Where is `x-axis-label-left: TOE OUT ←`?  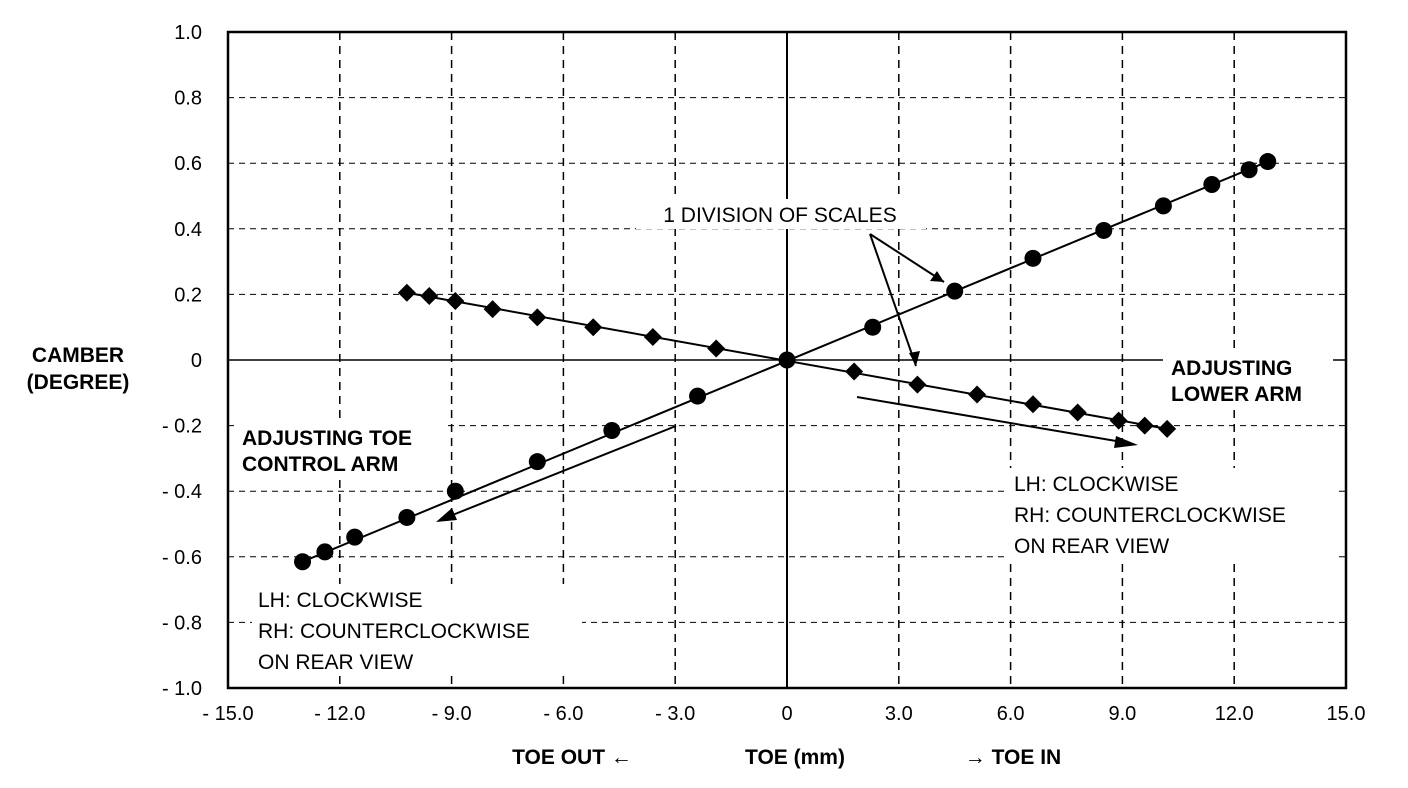 x-axis-label-left: TOE OUT ← is located at coordinates (572, 757).